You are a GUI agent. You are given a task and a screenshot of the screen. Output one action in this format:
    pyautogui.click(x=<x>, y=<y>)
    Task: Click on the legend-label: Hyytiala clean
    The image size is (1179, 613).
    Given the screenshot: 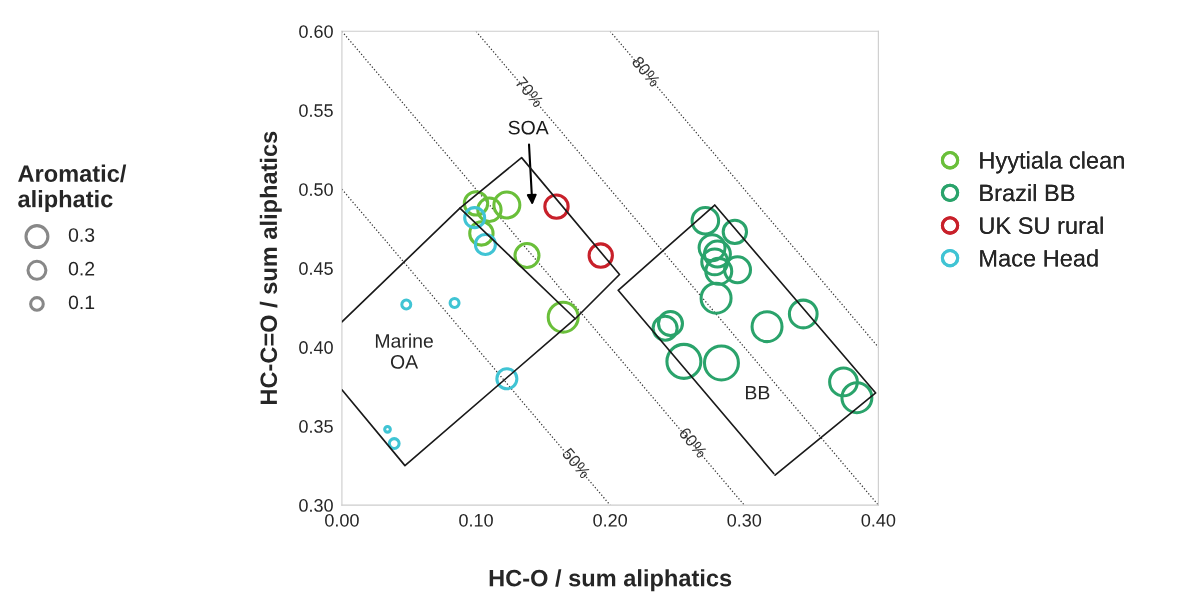 What is the action you would take?
    pyautogui.click(x=1052, y=162)
    